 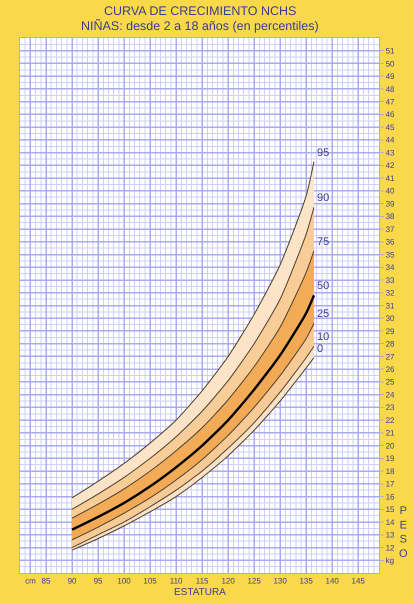 I want to click on y-tick-label: 43, so click(x=391, y=153).